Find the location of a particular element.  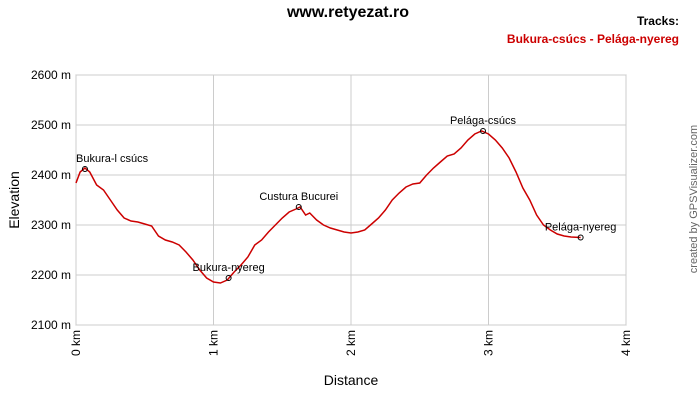

y-tick-label: 2600 m is located at coordinates (51, 75).